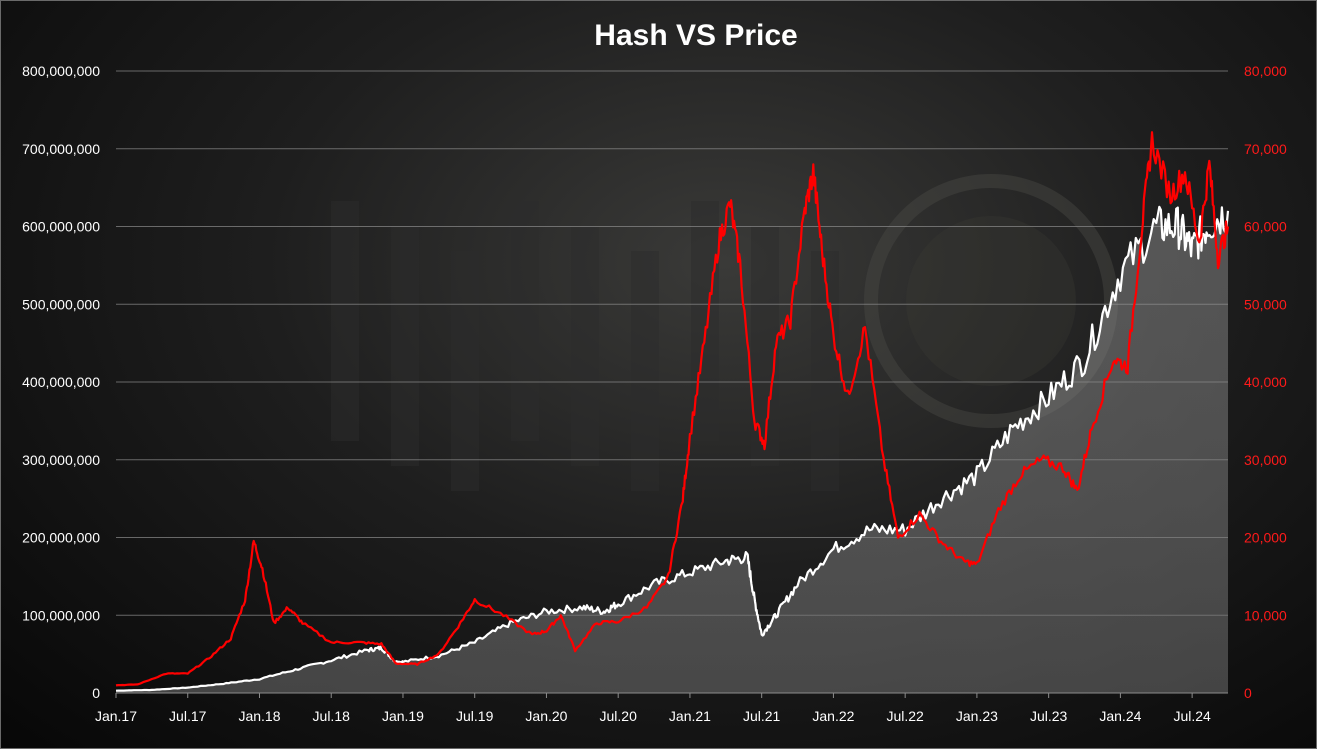 The width and height of the screenshot is (1317, 749). Describe the element at coordinates (61, 615) in the screenshot. I see `y-left-tick-label: 100,000,000` at that location.